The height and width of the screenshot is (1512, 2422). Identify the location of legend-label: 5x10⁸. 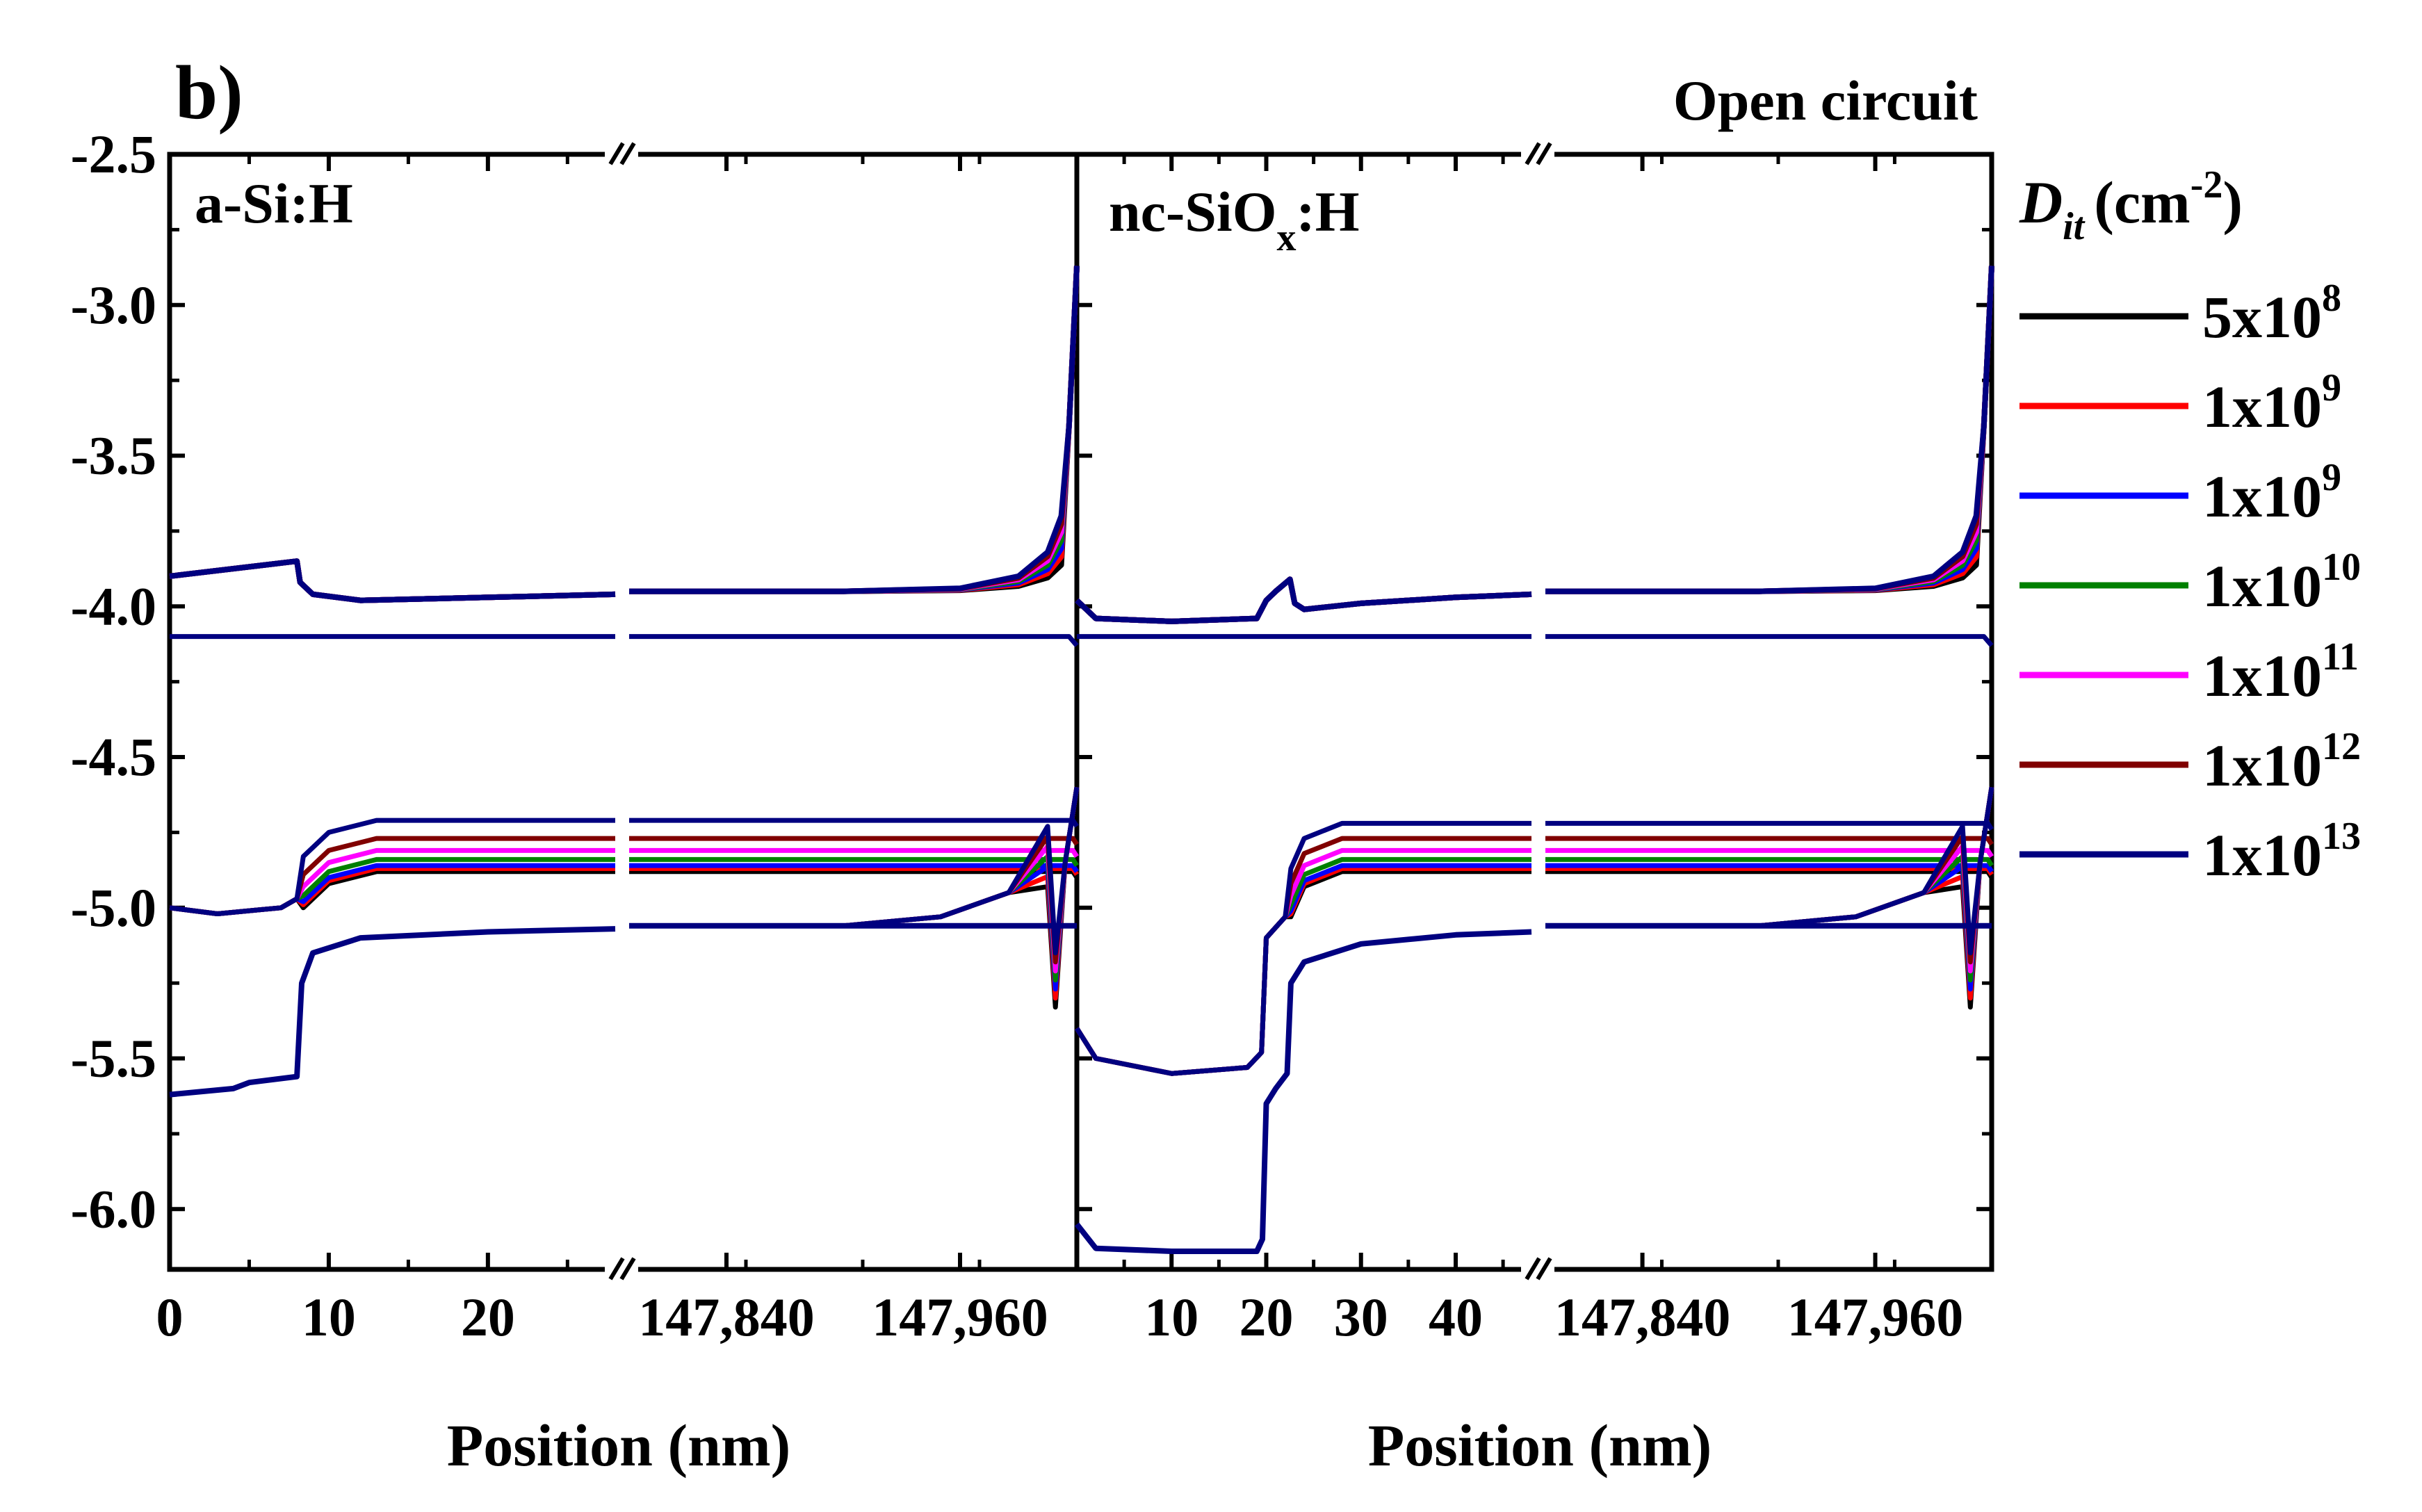
(2271, 313).